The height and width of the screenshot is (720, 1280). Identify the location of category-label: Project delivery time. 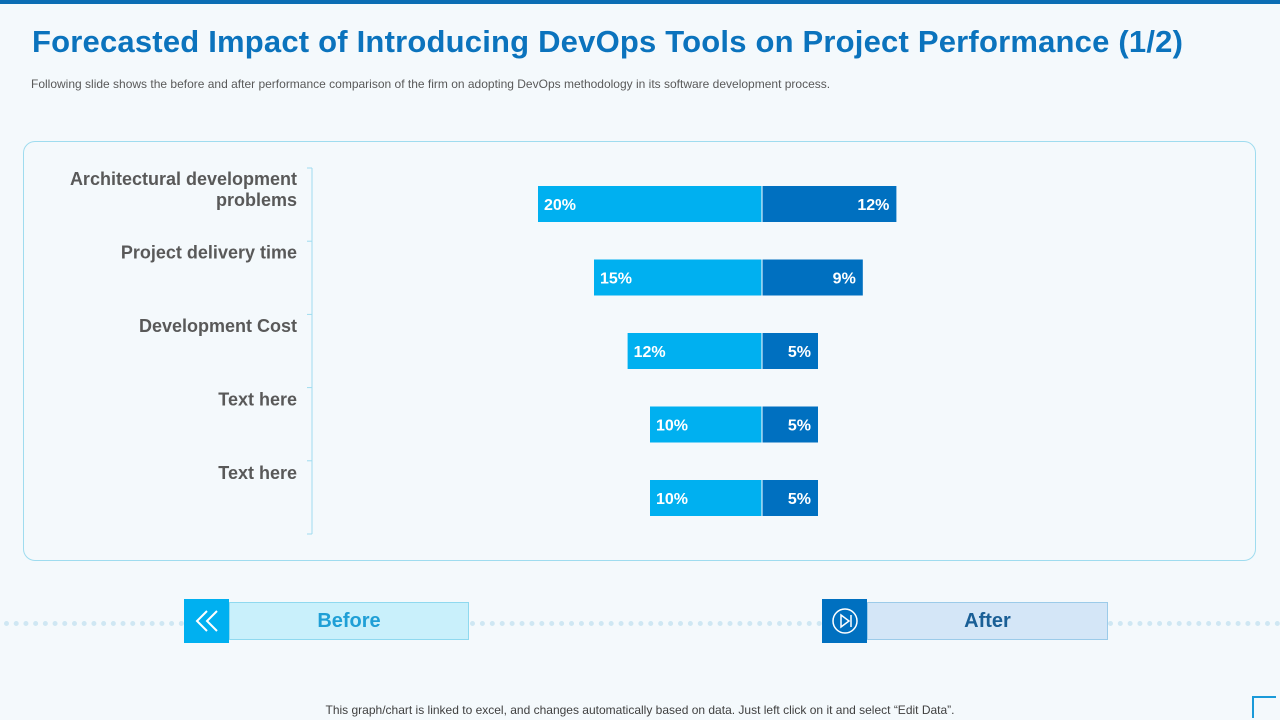
(209, 253).